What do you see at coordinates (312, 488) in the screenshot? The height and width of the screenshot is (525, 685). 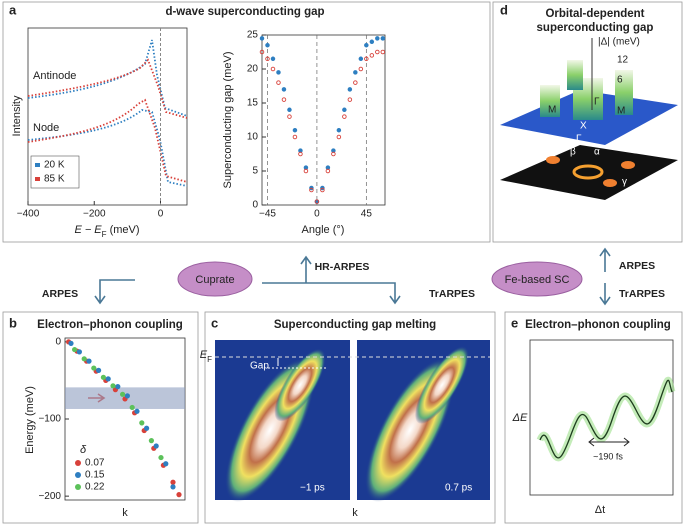 I see `frame-label: −1 ps` at bounding box center [312, 488].